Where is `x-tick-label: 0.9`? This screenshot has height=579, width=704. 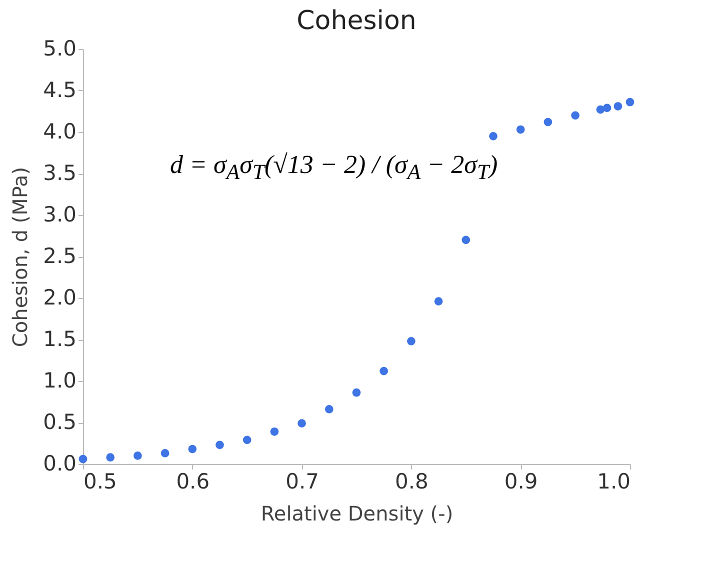
x-tick-label: 0.9 is located at coordinates (521, 482).